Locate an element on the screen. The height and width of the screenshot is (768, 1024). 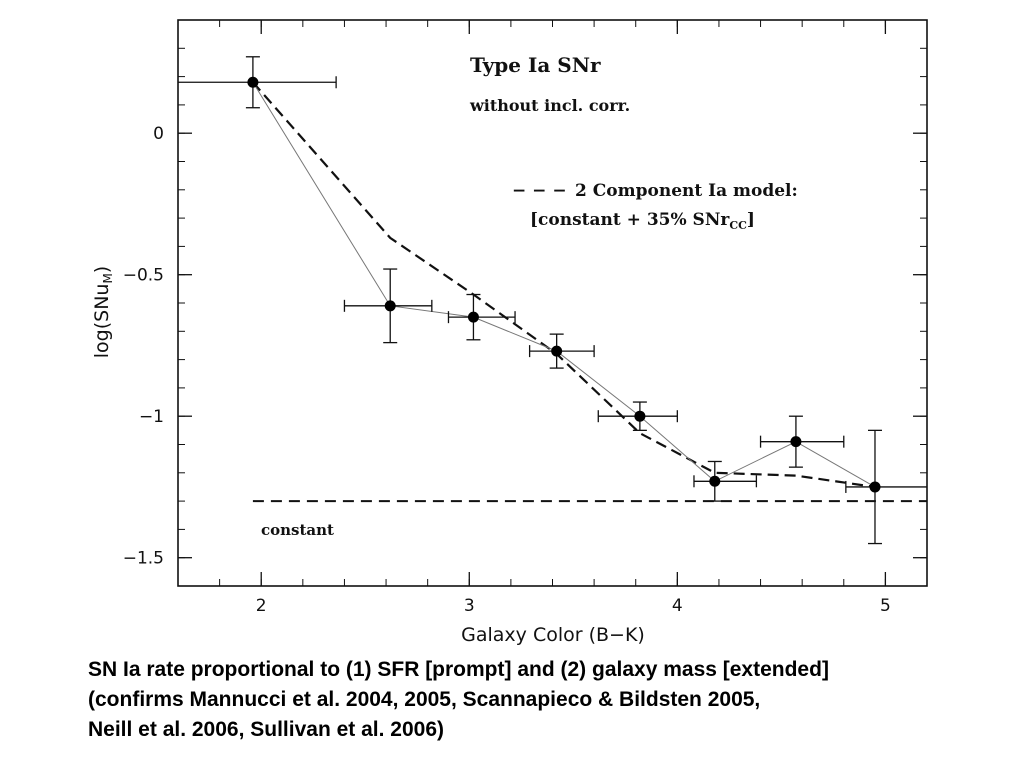
x-tick-label: 3 is located at coordinates (469, 606).